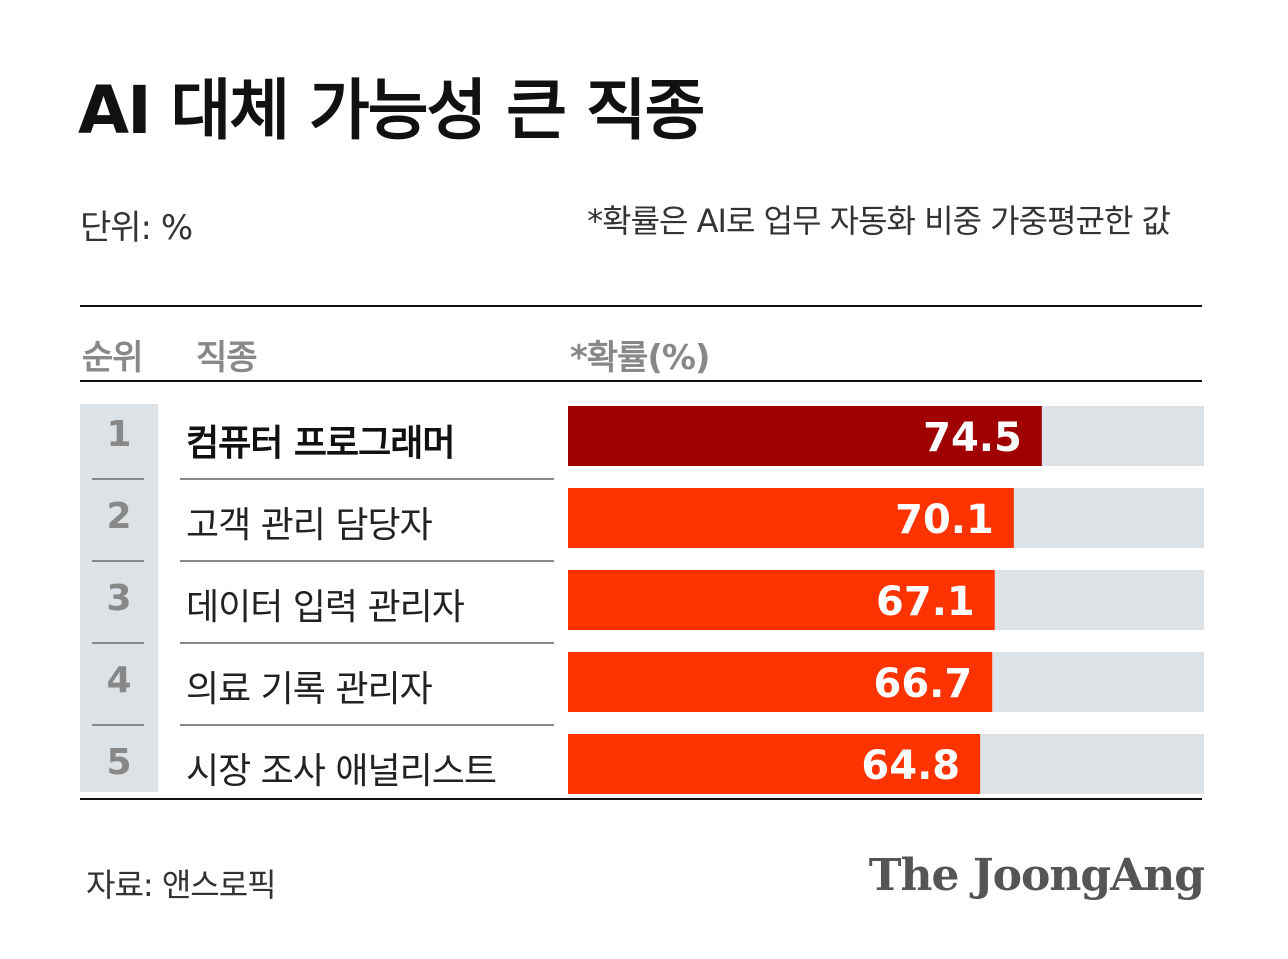 Image resolution: width=1288 pixels, height=959 pixels. What do you see at coordinates (641, 799) in the screenshot?
I see `bottom-rule` at bounding box center [641, 799].